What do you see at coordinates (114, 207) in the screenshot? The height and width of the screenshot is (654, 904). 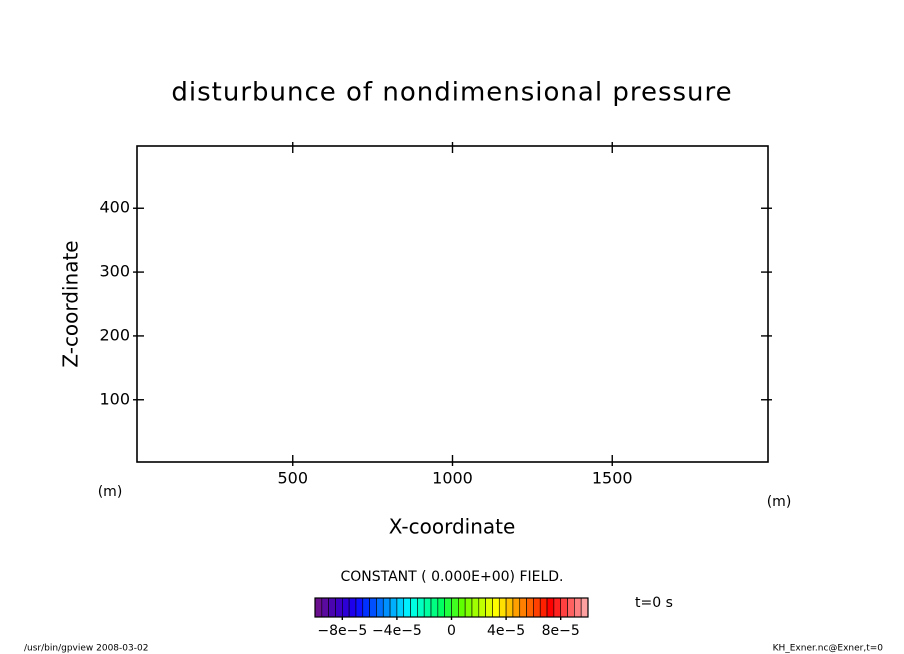 I see `y-tick-label: 400` at bounding box center [114, 207].